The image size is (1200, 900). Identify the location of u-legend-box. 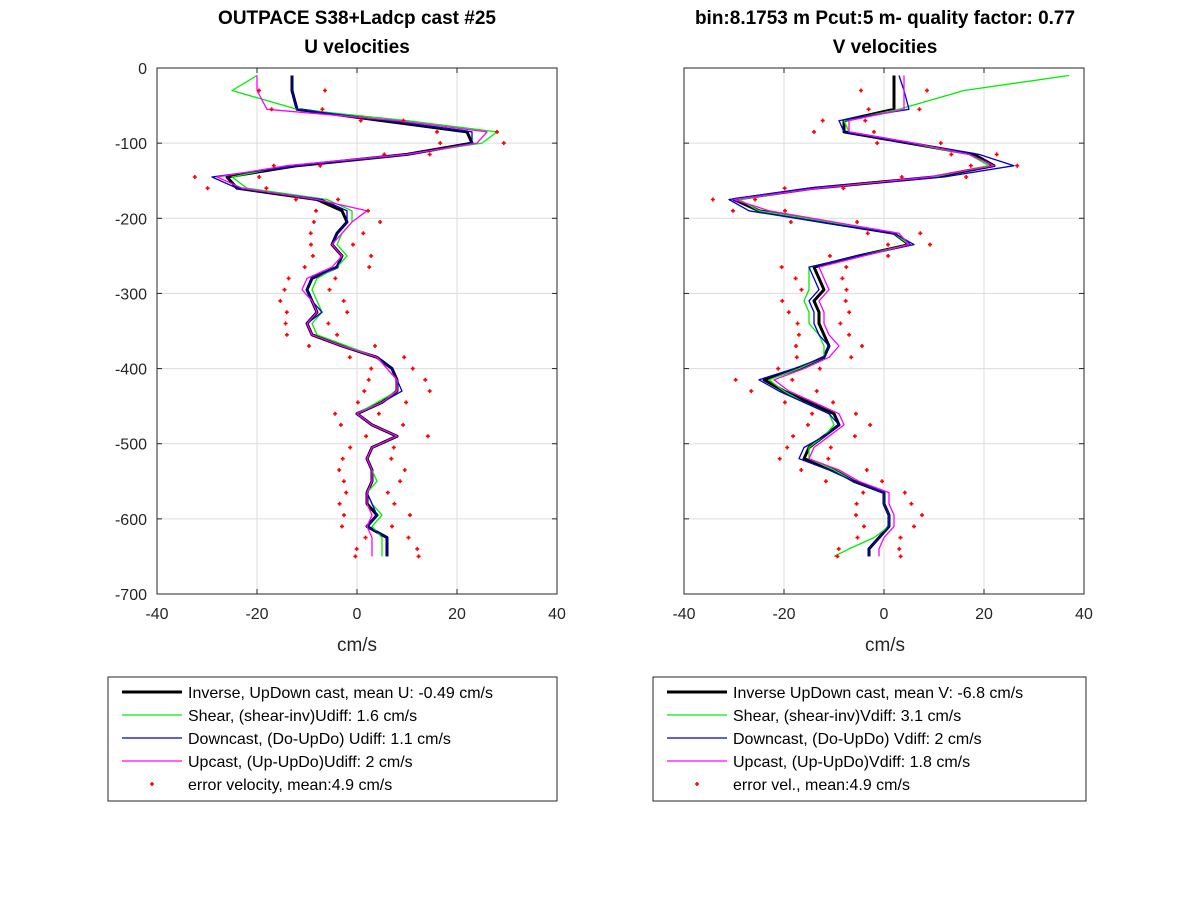
(332, 739).